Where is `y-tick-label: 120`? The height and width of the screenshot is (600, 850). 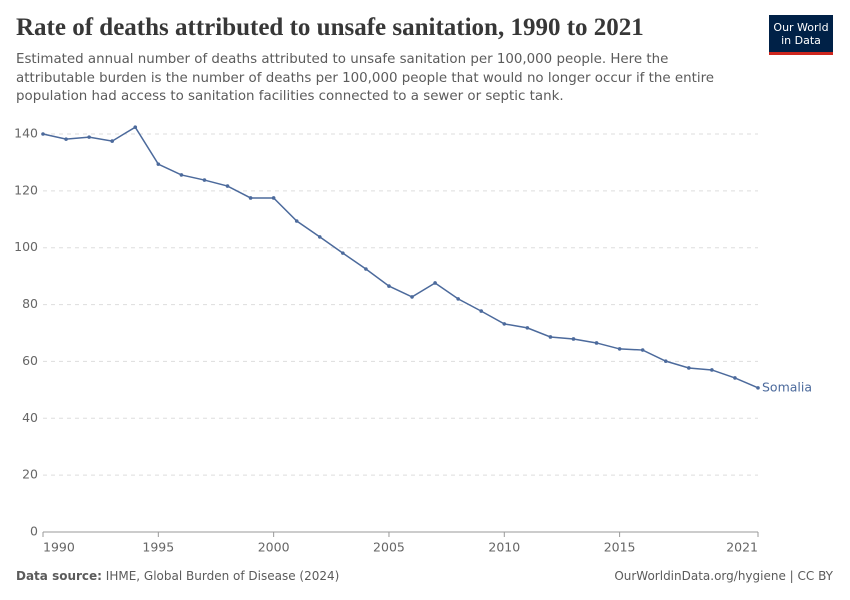
y-tick-label: 120 is located at coordinates (26, 189).